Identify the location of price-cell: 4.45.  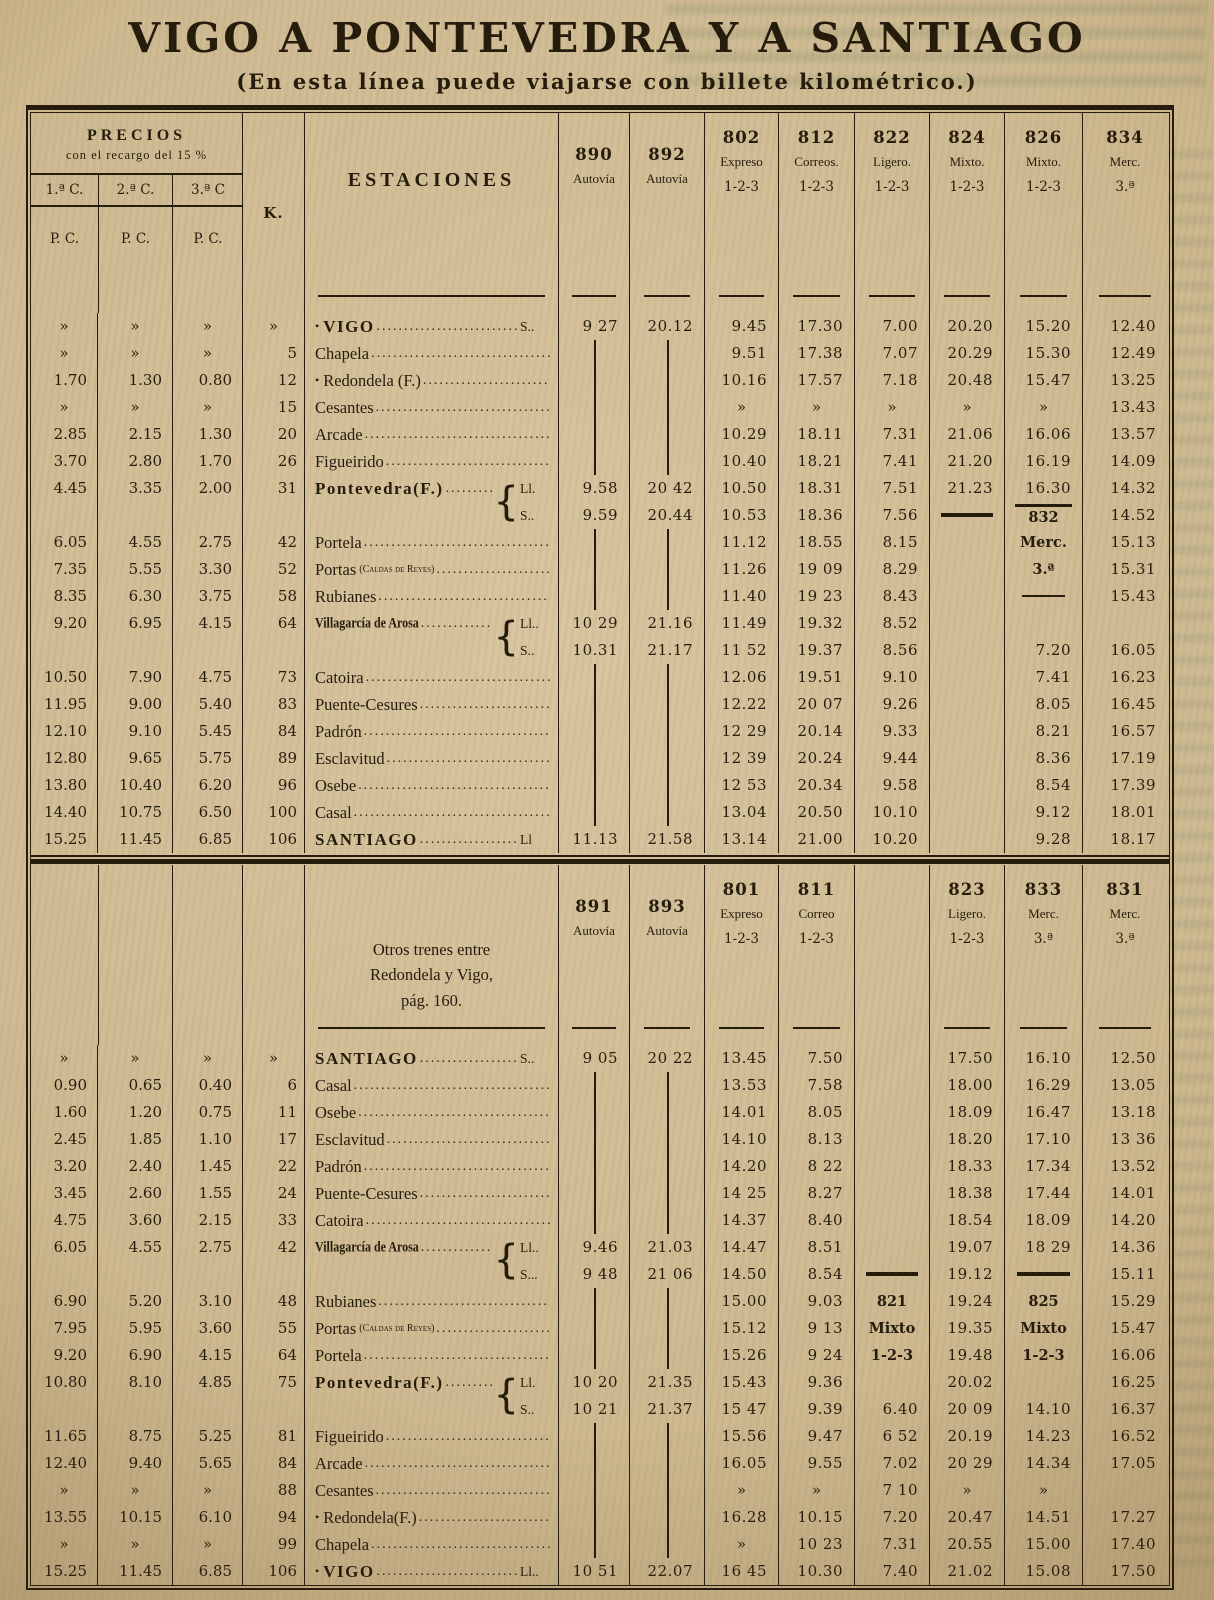
(64, 488).